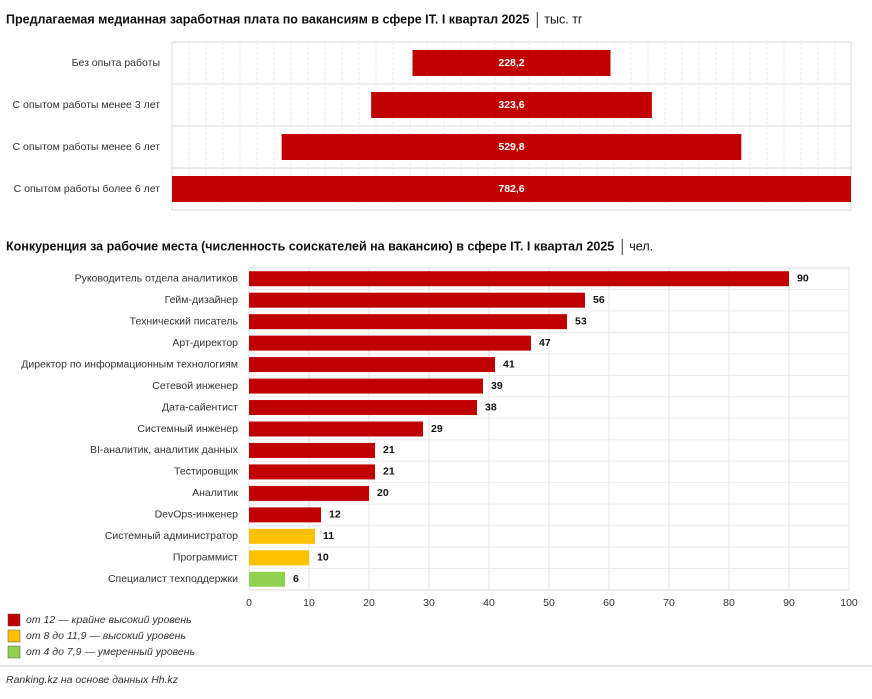 The height and width of the screenshot is (699, 872). What do you see at coordinates (309, 603) in the screenshot?
I see `x-tick-label: 10` at bounding box center [309, 603].